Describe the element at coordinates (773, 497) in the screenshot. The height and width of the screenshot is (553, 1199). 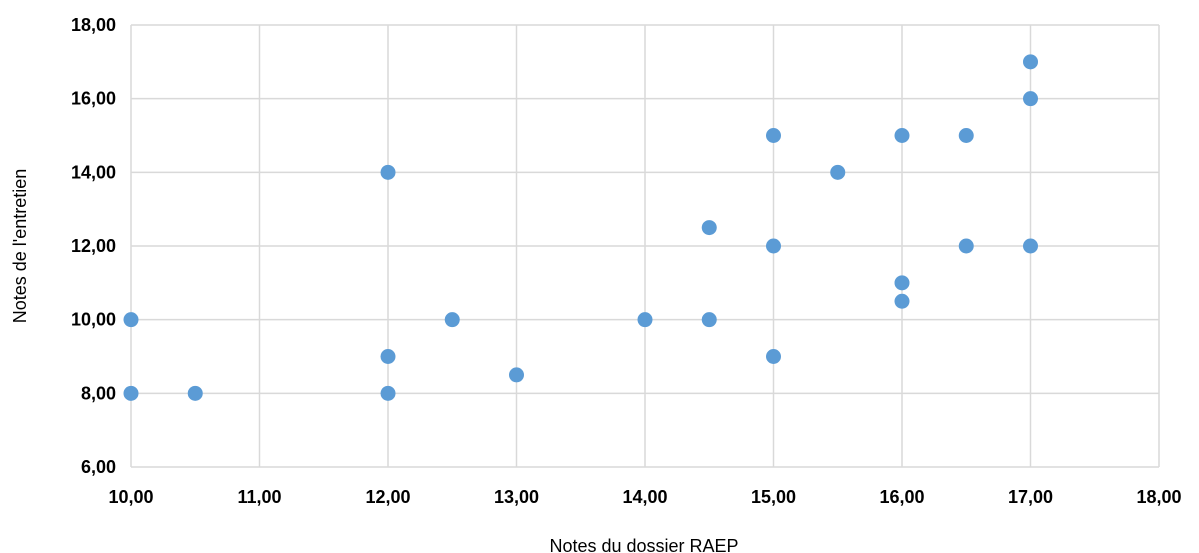
I see `x-tick-label: 15,00` at that location.